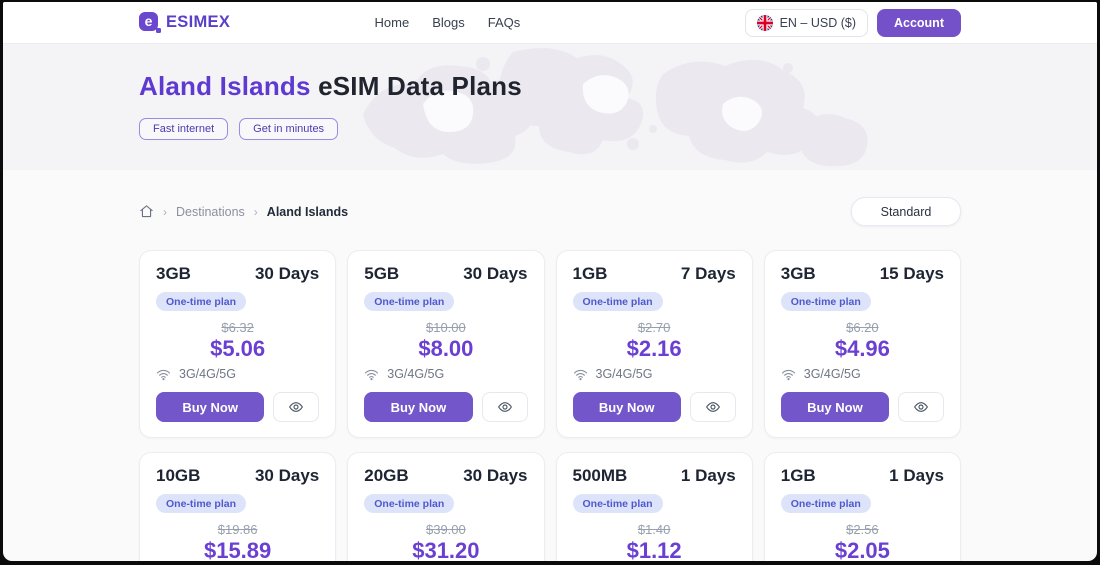 This screenshot has width=1100, height=565. What do you see at coordinates (654, 529) in the screenshot?
I see `plan-old-price: $1.40` at bounding box center [654, 529].